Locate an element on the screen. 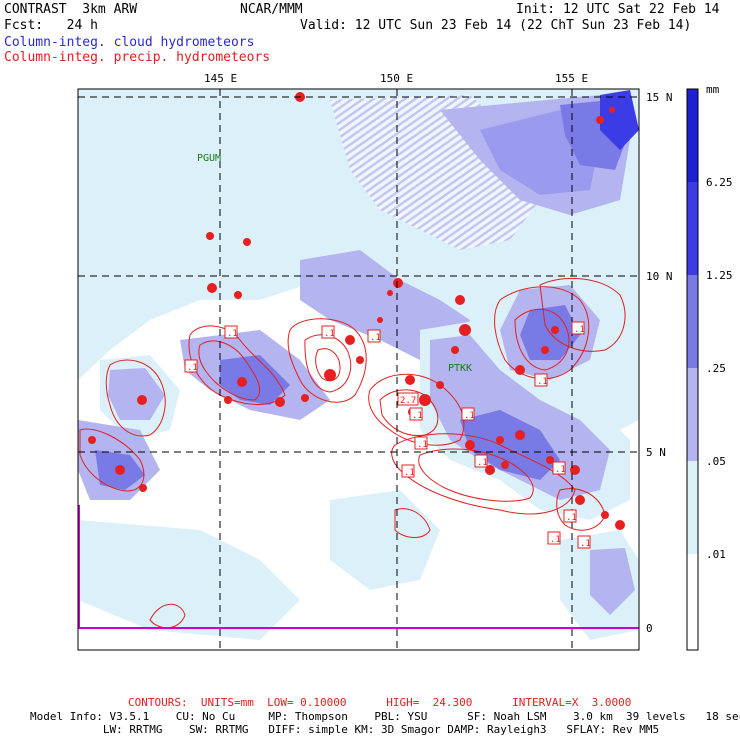 Image resolution: width=740 pixels, height=740 pixels. lon-label-145: 145 E is located at coordinates (220, 78).